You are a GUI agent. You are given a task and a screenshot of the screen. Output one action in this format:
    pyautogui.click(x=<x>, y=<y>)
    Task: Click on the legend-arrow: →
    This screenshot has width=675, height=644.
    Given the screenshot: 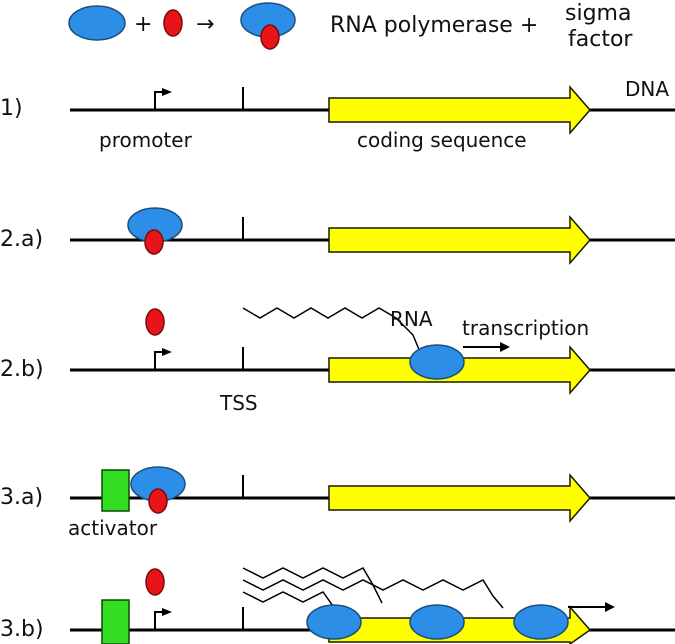 What is the action you would take?
    pyautogui.click(x=205, y=24)
    